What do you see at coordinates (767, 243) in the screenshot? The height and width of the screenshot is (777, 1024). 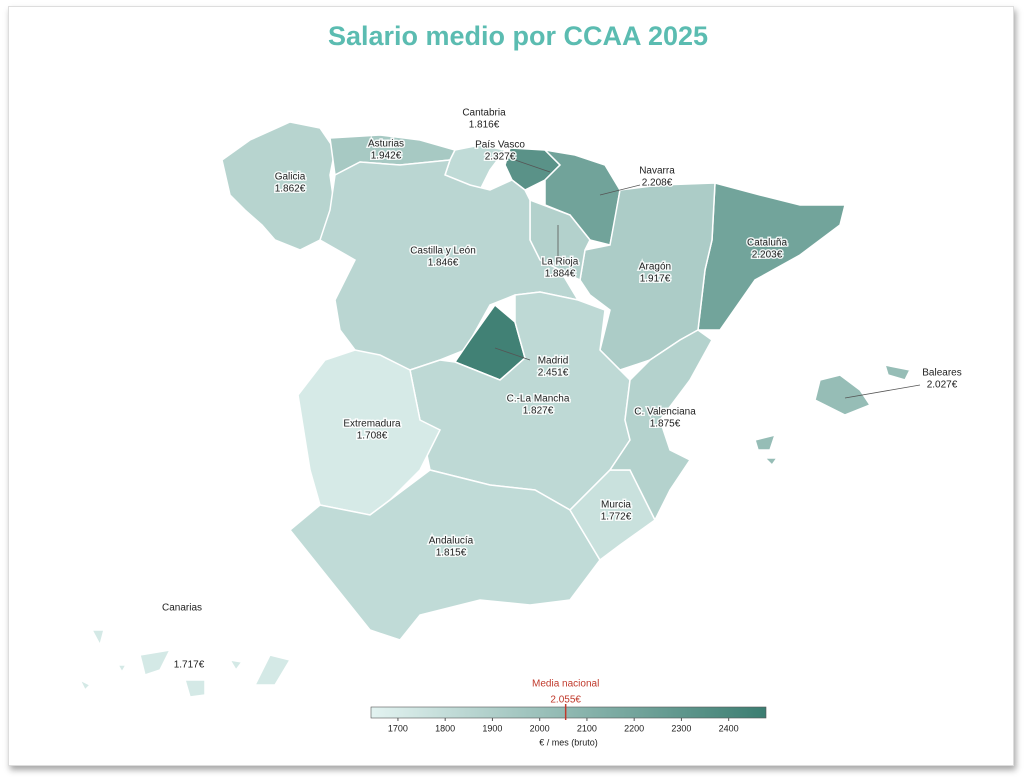 I see `region-name: Cataluña` at bounding box center [767, 243].